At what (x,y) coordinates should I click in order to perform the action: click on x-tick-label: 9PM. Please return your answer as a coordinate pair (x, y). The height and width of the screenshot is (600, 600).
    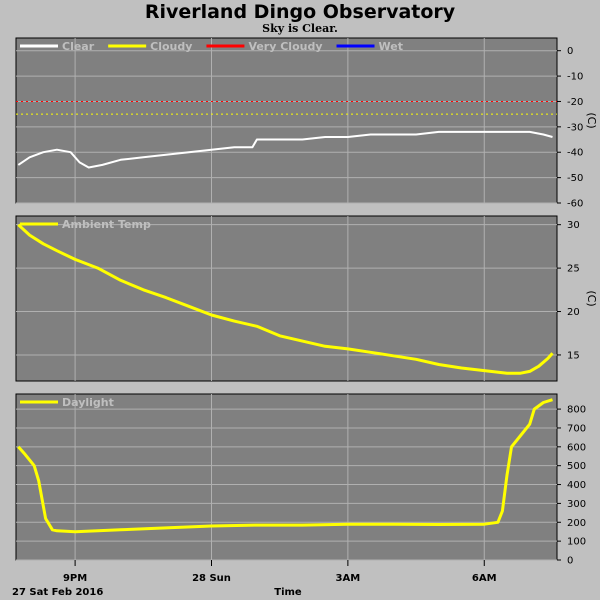
    Looking at the image, I should click on (75, 578).